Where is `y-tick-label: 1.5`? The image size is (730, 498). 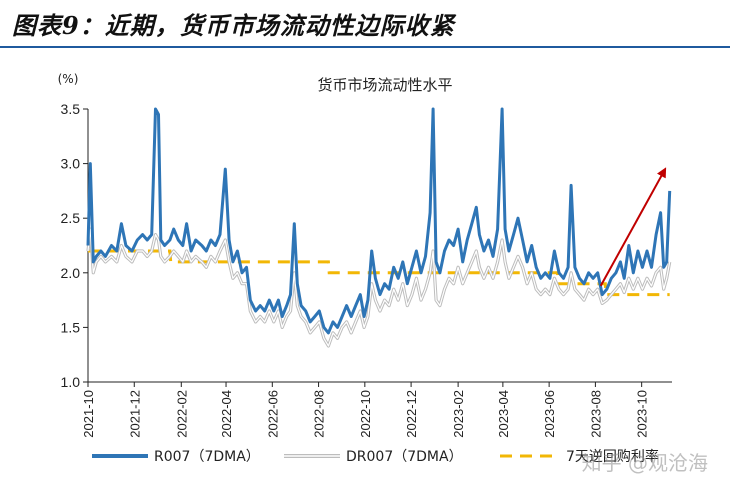 y-tick-label: 1.5 is located at coordinates (71, 327).